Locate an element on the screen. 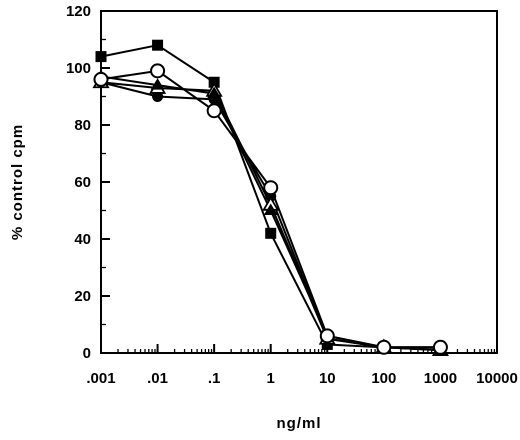 The height and width of the screenshot is (440, 520). y-tick-label: 40 is located at coordinates (82, 239).